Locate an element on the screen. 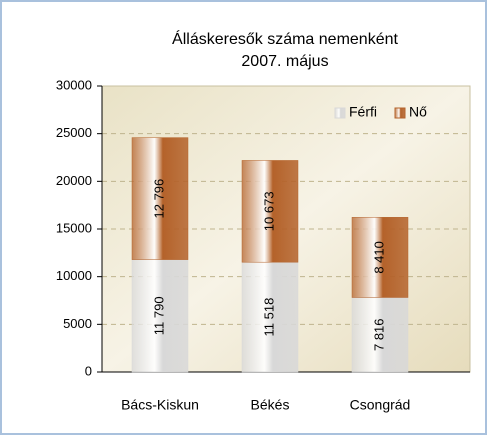 This screenshot has width=487, height=440. value-label: 11 518 is located at coordinates (268, 317).